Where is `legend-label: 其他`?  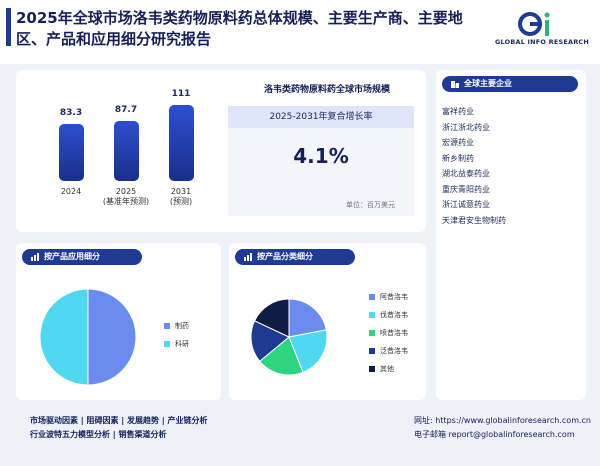
legend-label: 其他 is located at coordinates (387, 369).